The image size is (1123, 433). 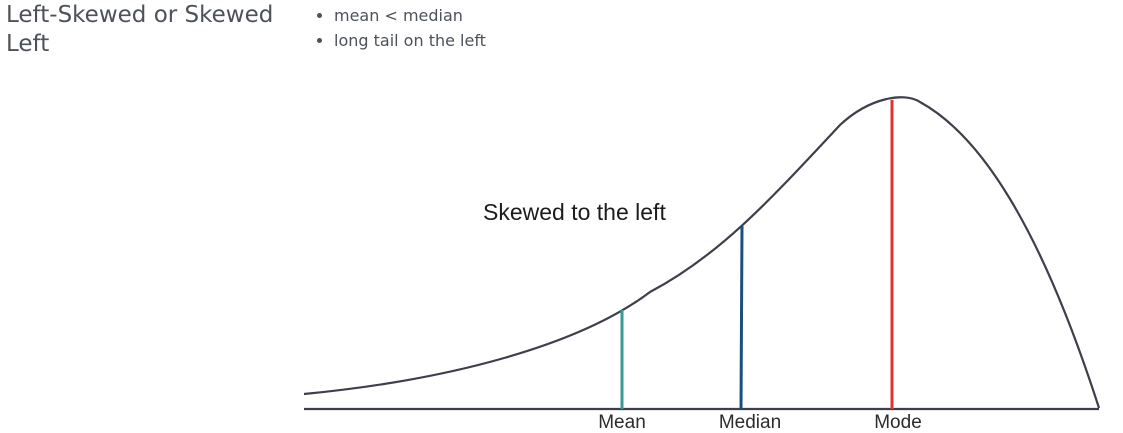 I want to click on section-title: Left-Skewed or Skewed Left, so click(x=140, y=29).